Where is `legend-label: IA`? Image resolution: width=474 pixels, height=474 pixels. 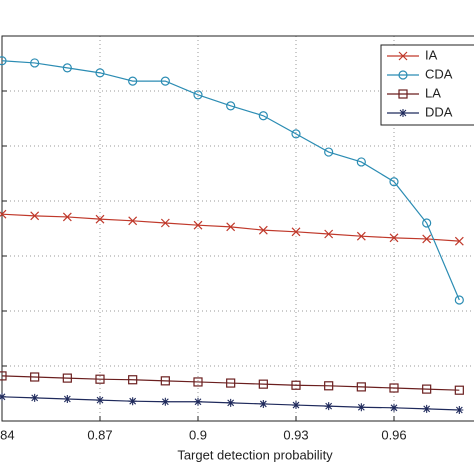
legend-label: IA is located at coordinates (431, 54).